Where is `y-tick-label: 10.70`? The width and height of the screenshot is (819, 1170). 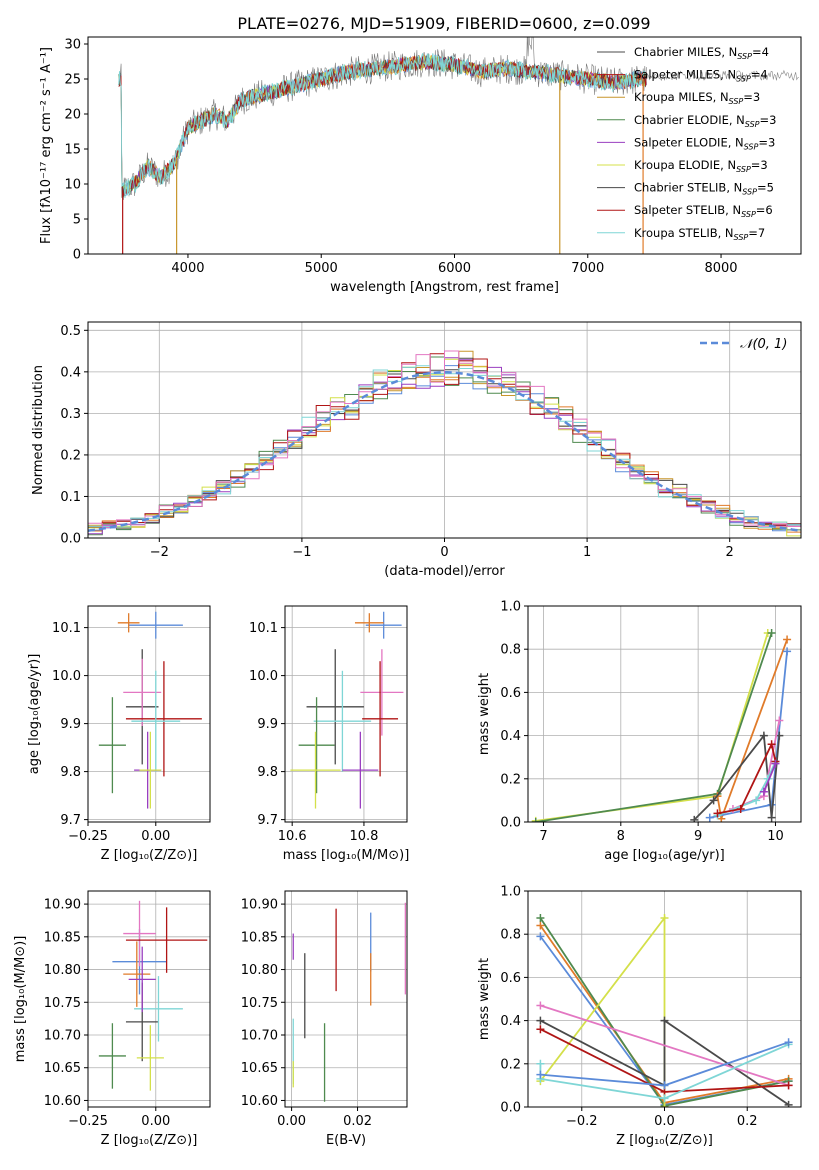 y-tick-label: 10.70 is located at coordinates (62, 1036).